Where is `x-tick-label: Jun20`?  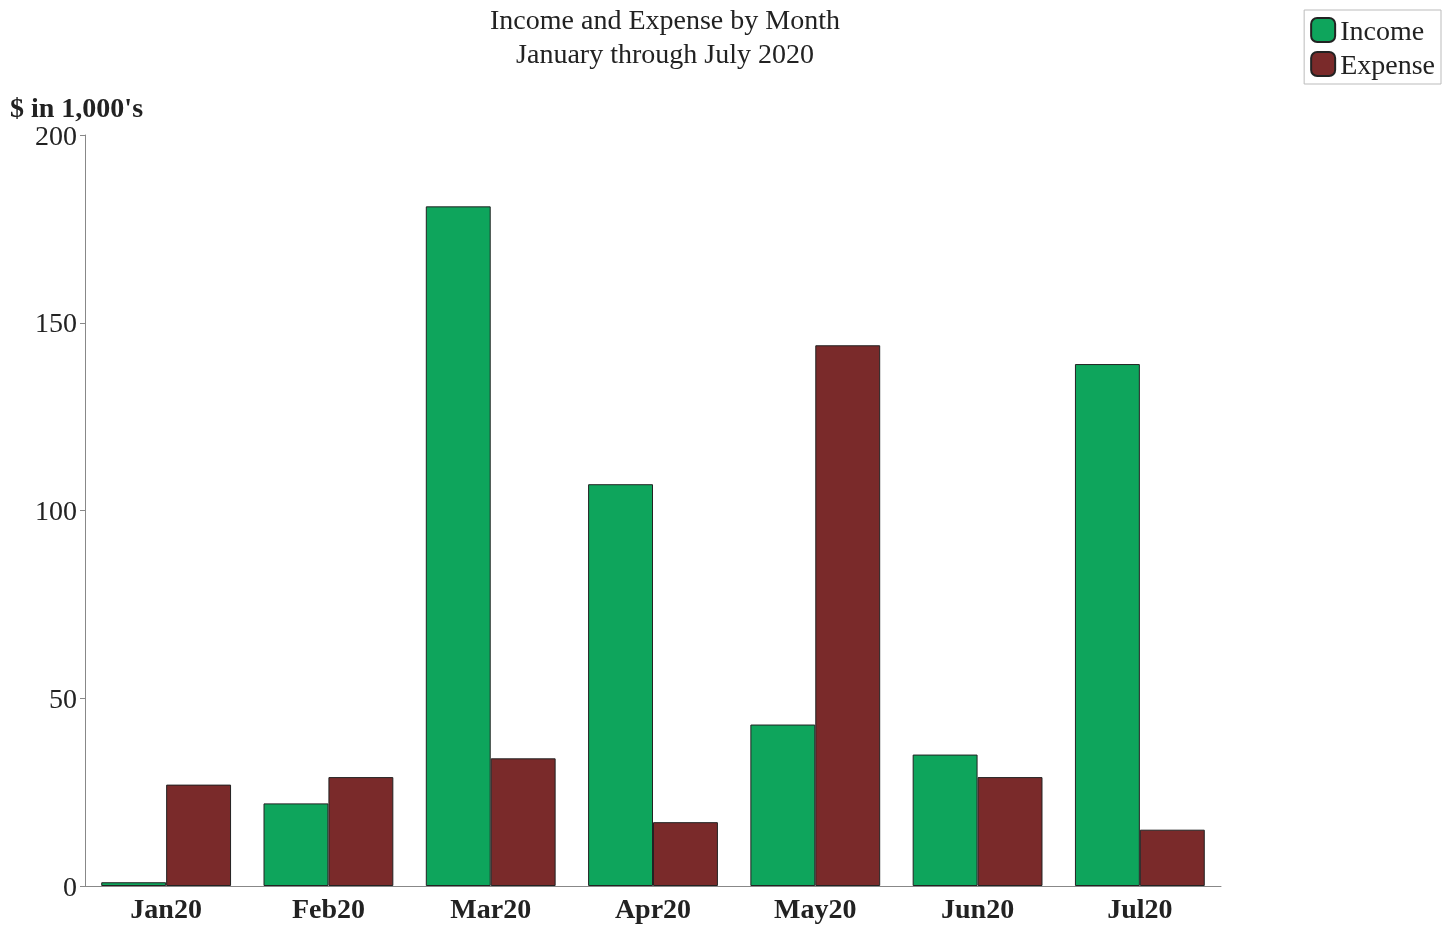 x-tick-label: Jun20 is located at coordinates (977, 908).